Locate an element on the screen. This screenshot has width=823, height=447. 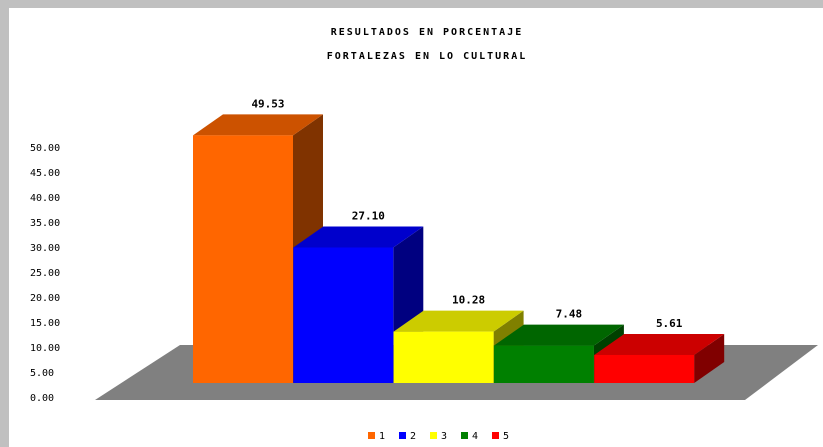
value-label: 10.28 is located at coordinates (468, 300).